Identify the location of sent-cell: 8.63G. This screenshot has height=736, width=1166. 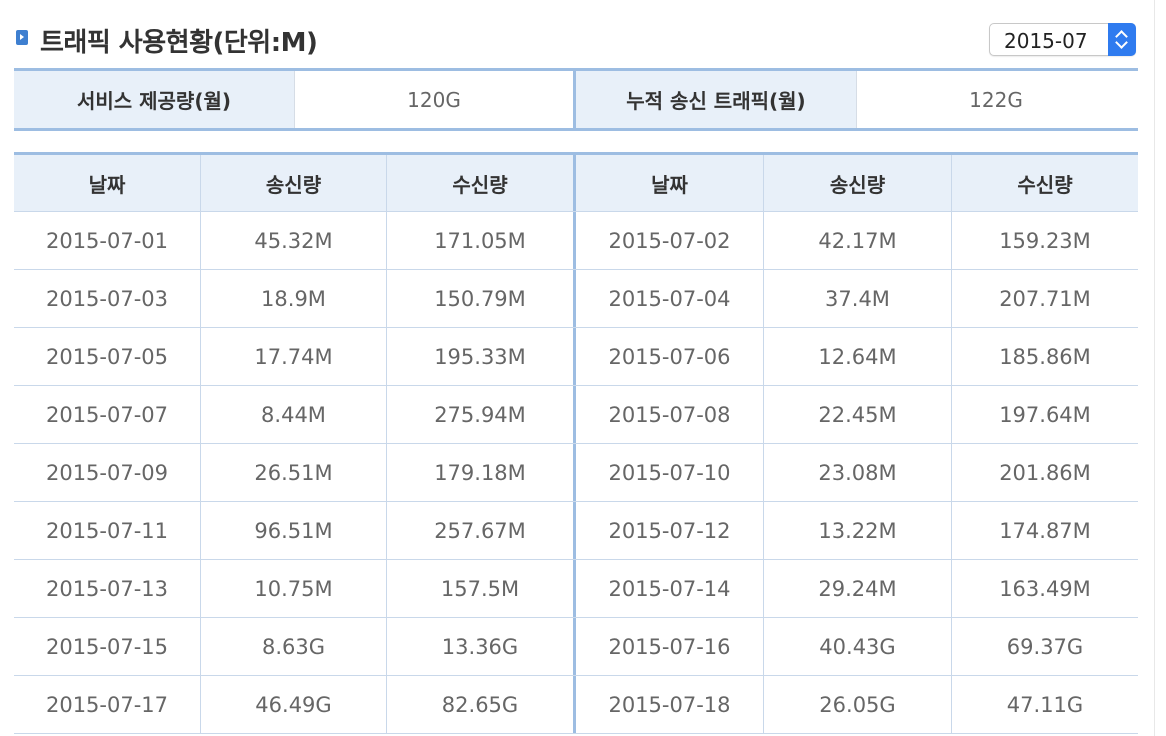
(294, 646).